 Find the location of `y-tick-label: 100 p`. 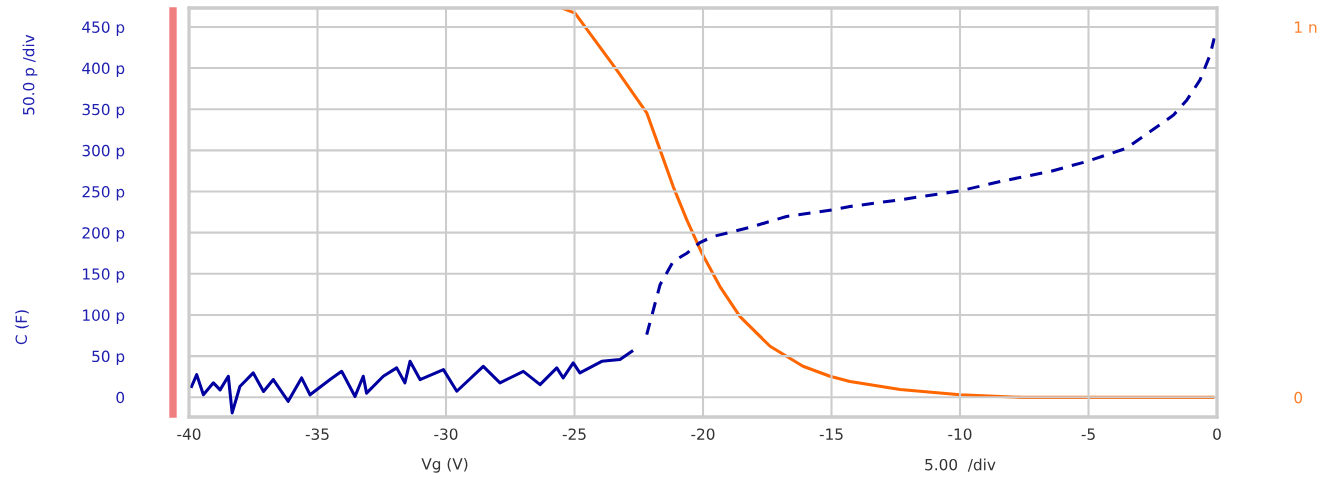

y-tick-label: 100 p is located at coordinates (104, 316).